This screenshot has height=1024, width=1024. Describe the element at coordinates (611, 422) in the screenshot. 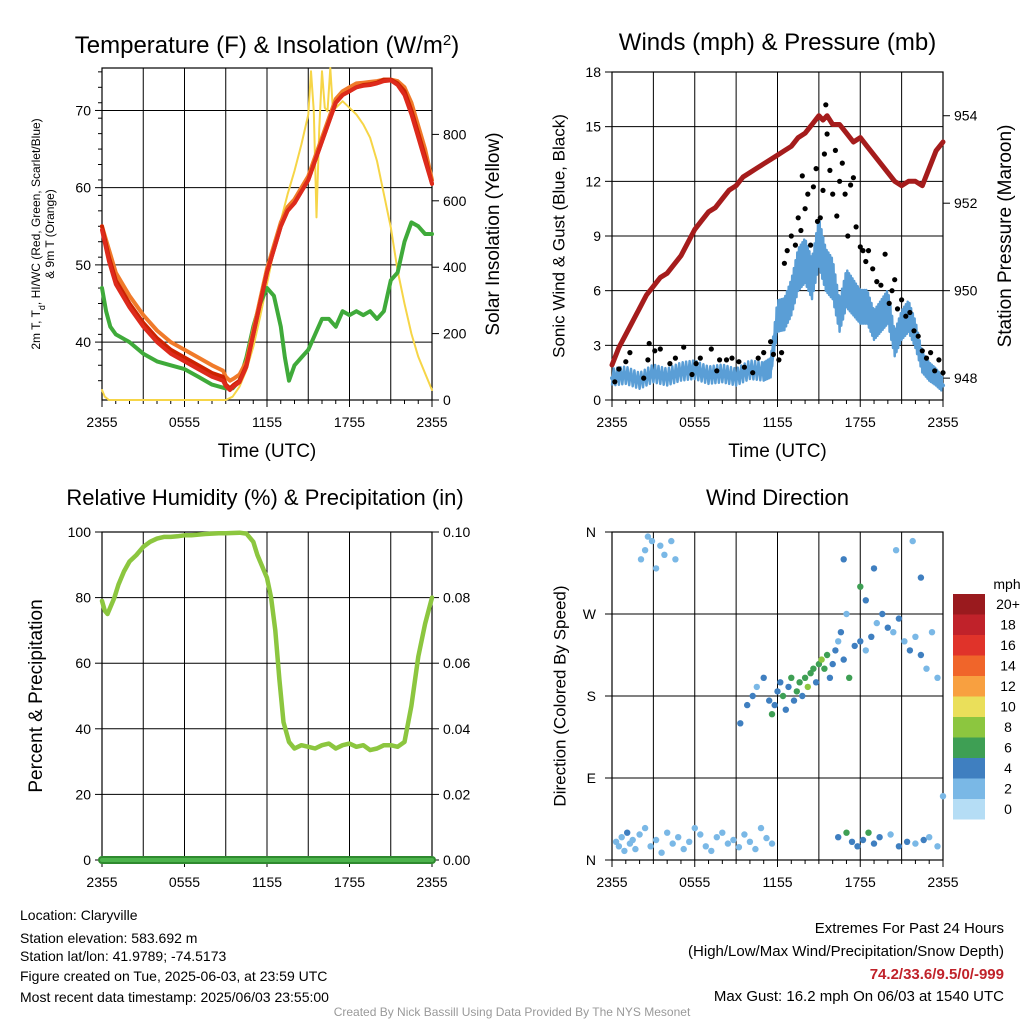

I see `winds-x-tick-label: 2355` at that location.